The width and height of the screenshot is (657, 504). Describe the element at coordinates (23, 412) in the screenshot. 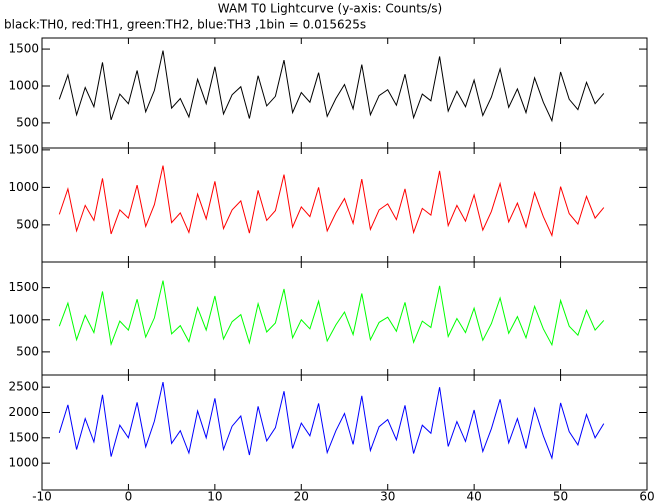

I see `y-tick-label: 2000` at that location.